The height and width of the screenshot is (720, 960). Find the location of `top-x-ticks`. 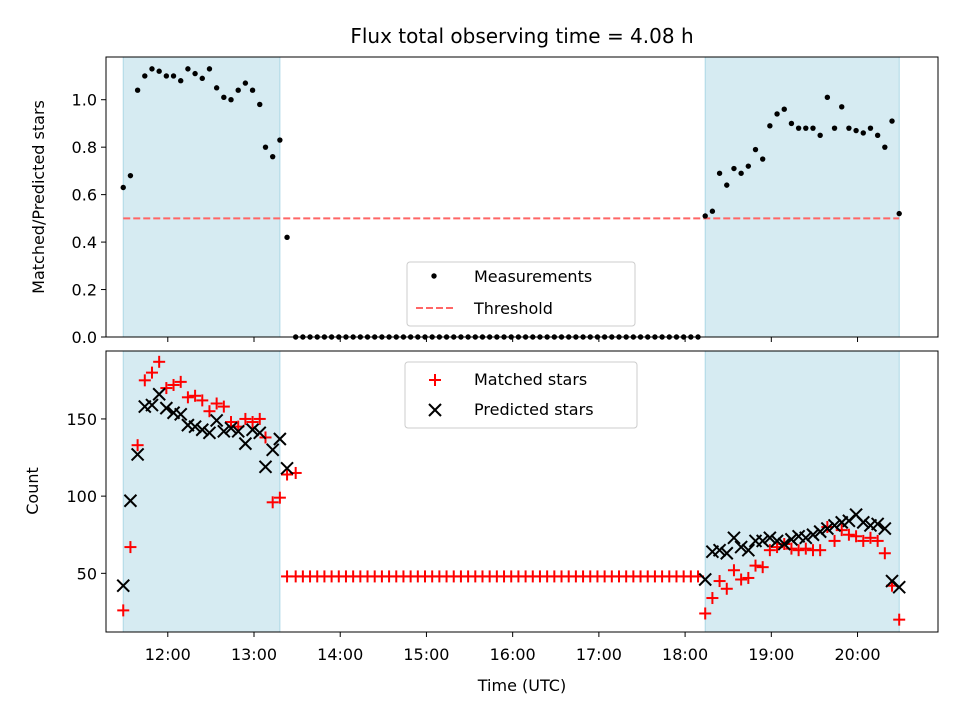

top-x-ticks is located at coordinates (513, 339).